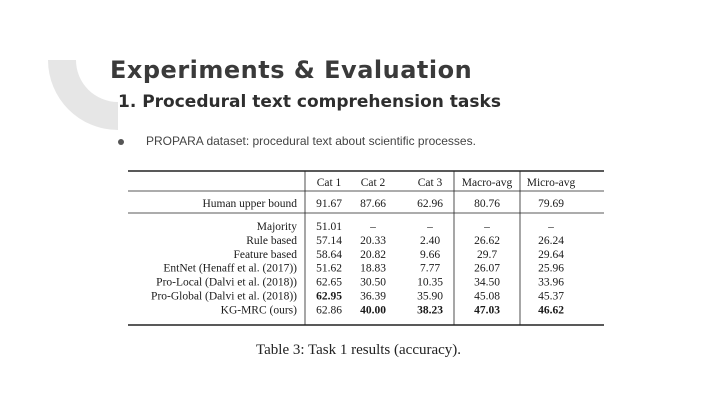 The width and height of the screenshot is (720, 405). I want to click on table-cell: 9.66, so click(430, 255).